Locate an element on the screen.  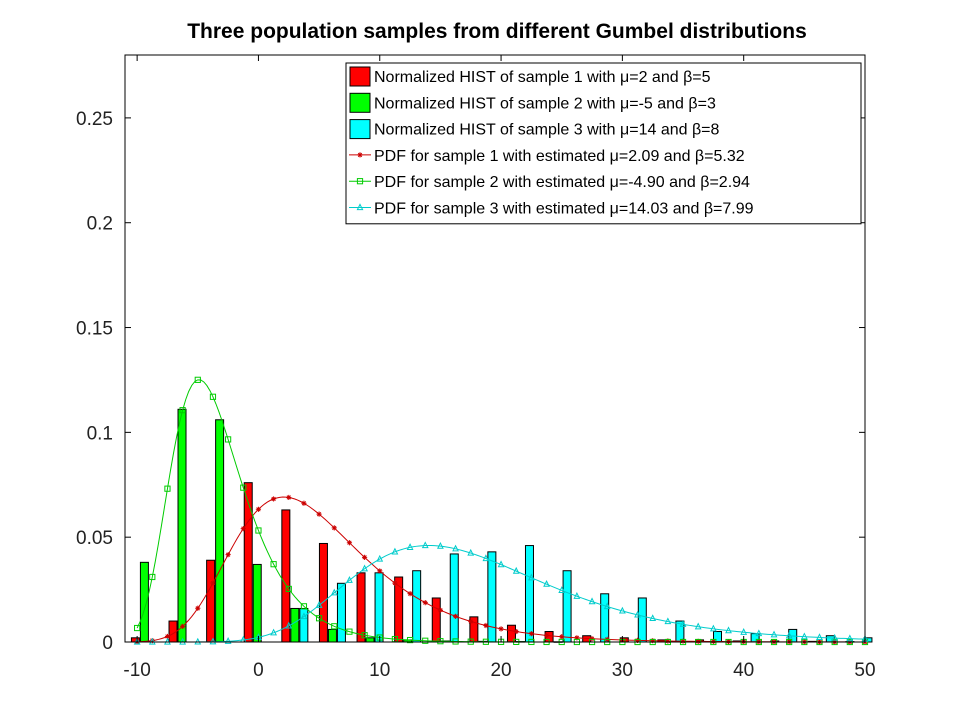
y-tick-label: 0.1 is located at coordinates (100, 433).